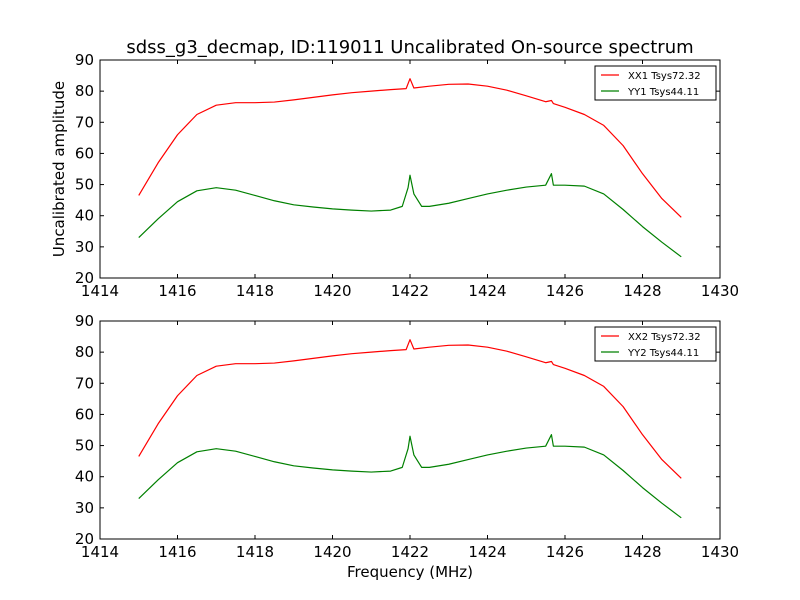 This screenshot has width=800, height=600. I want to click on x-axis-label: Frequency (MHz), so click(410, 572).